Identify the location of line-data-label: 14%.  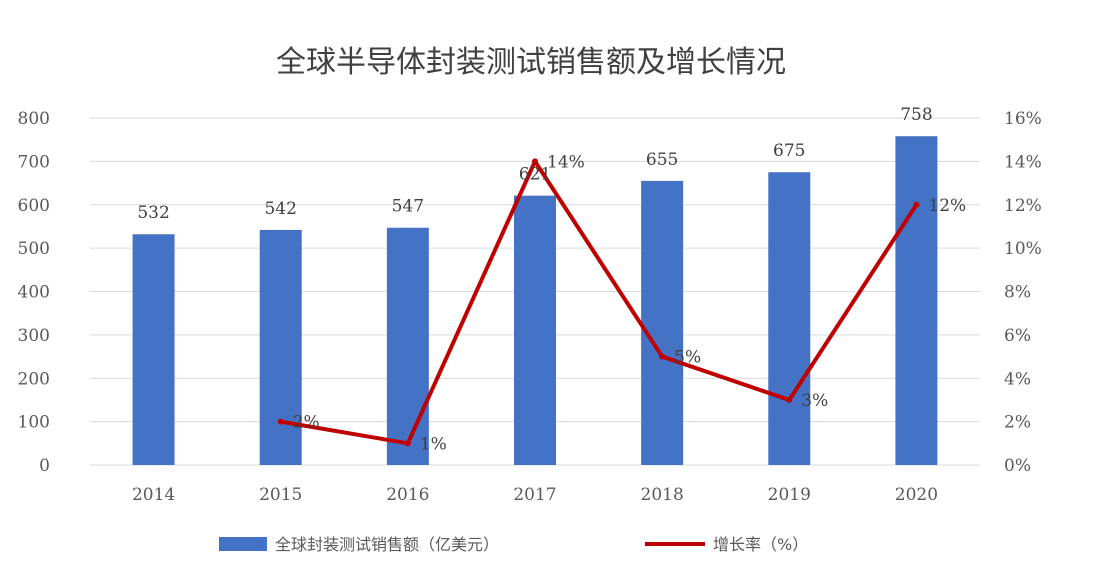
(566, 162).